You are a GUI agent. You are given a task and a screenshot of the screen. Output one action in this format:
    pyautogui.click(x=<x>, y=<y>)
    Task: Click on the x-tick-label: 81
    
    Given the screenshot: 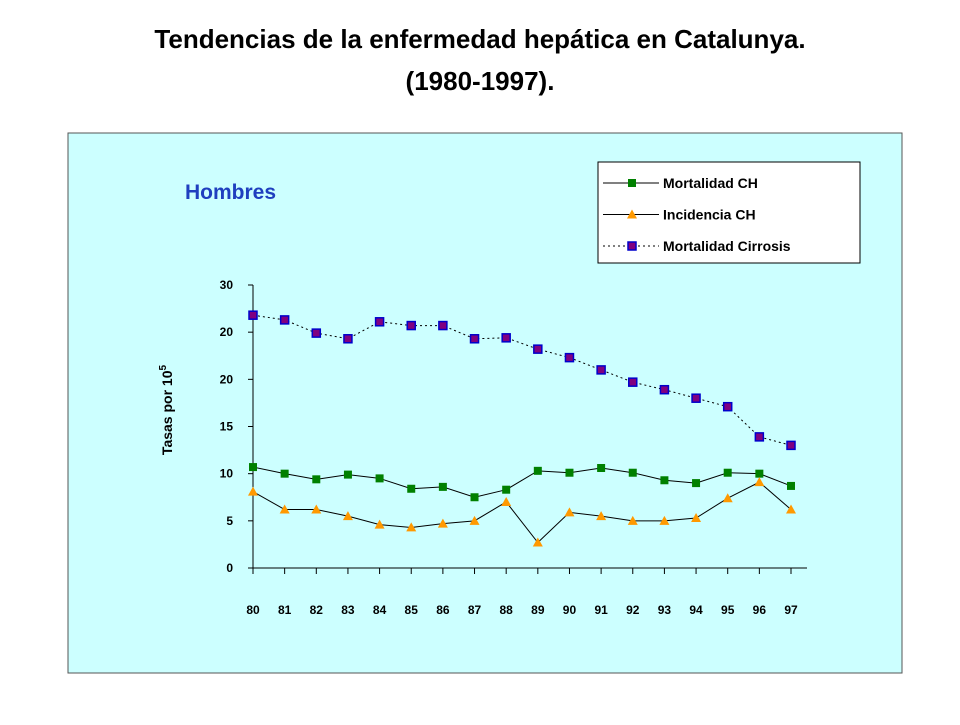 What is the action you would take?
    pyautogui.click(x=285, y=610)
    